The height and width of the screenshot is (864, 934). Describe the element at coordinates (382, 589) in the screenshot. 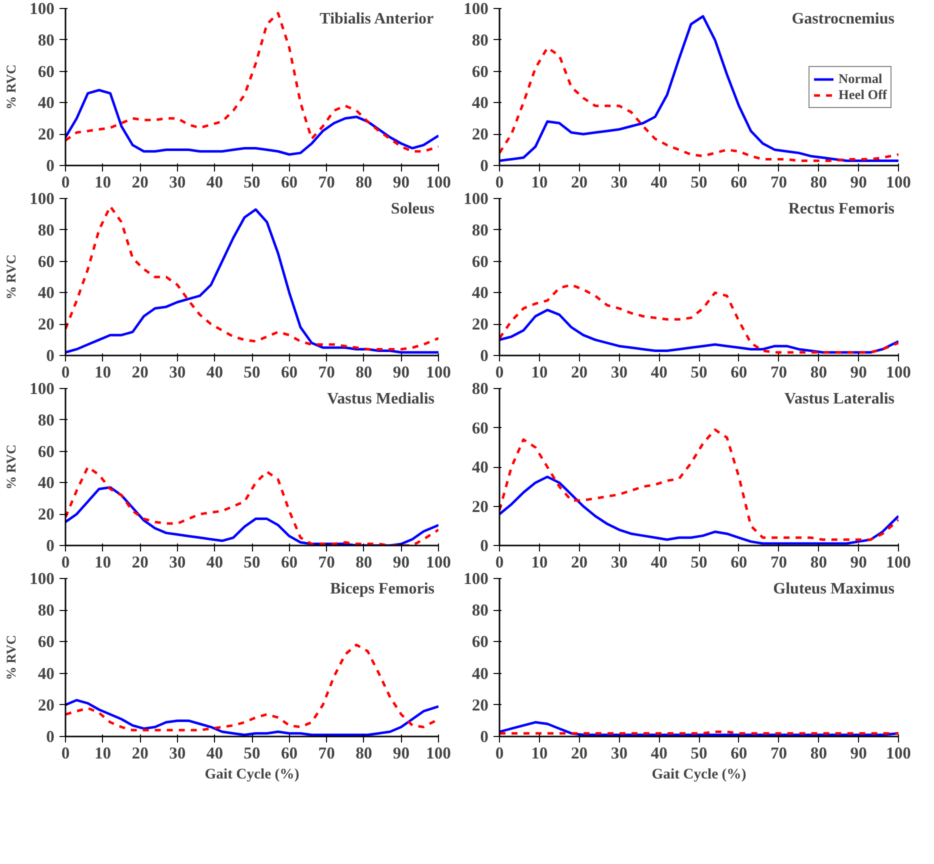

I see `chart-title: Biceps Femoris` at that location.